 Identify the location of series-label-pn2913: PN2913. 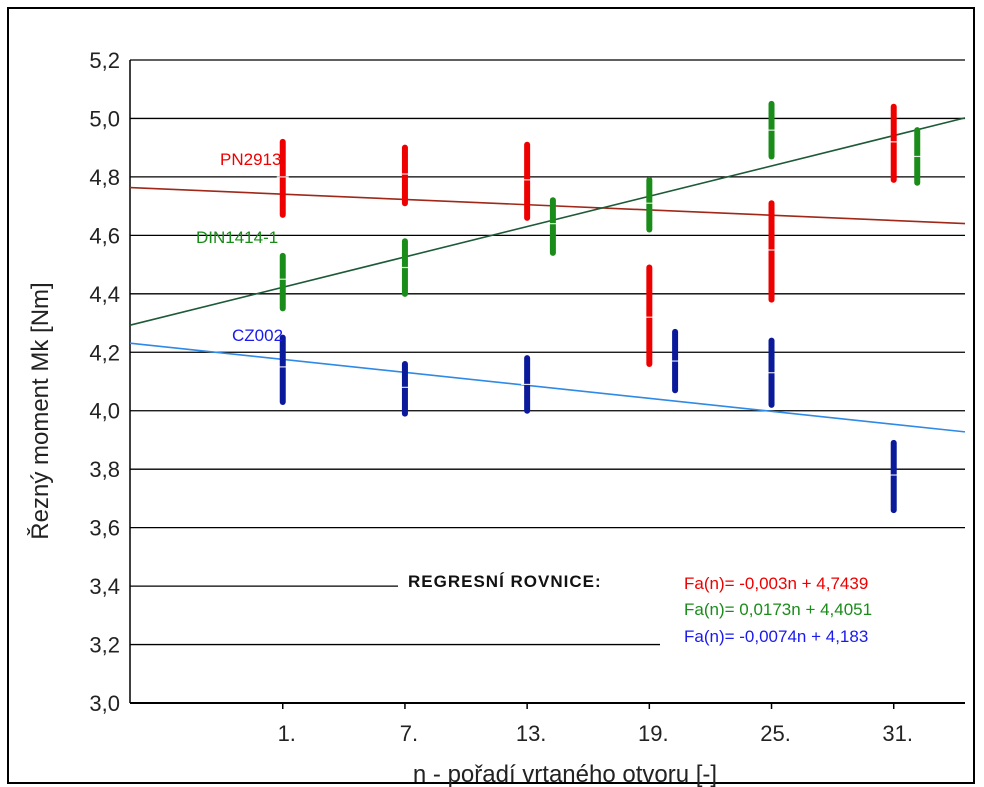
(250, 159).